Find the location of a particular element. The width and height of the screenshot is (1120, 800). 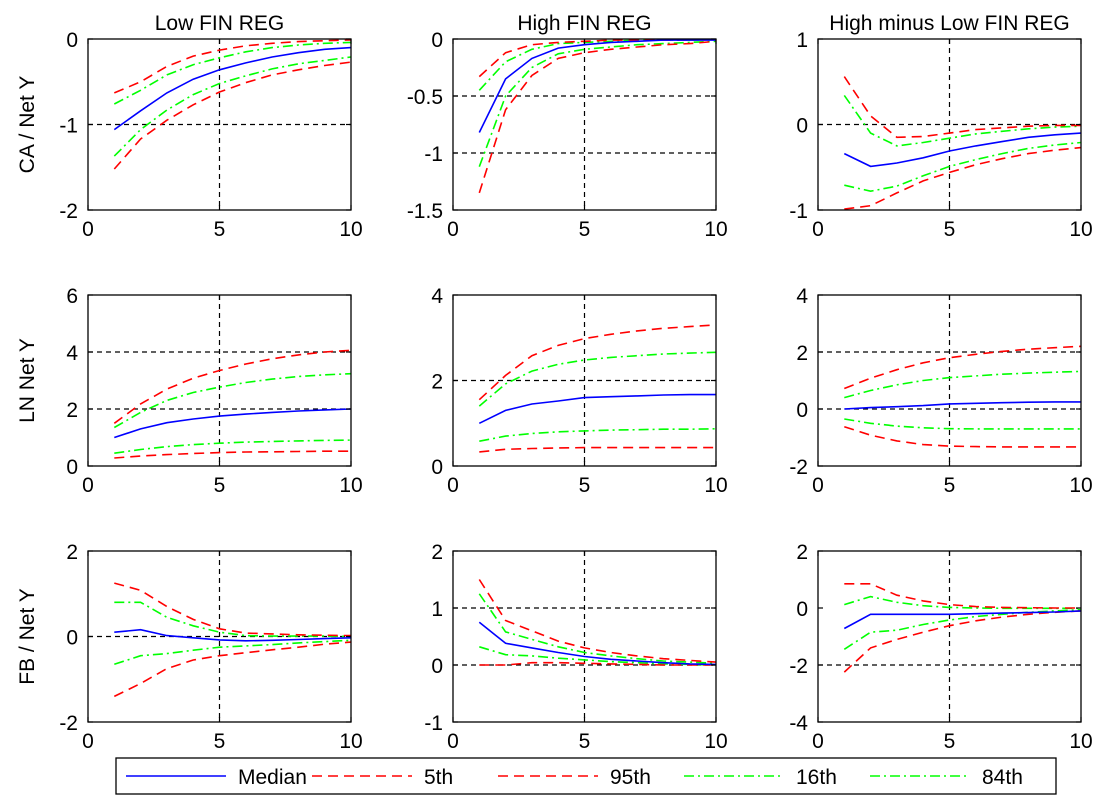

subplot: 0 5 10 -4 -2 0 2 is located at coordinates (940, 647).